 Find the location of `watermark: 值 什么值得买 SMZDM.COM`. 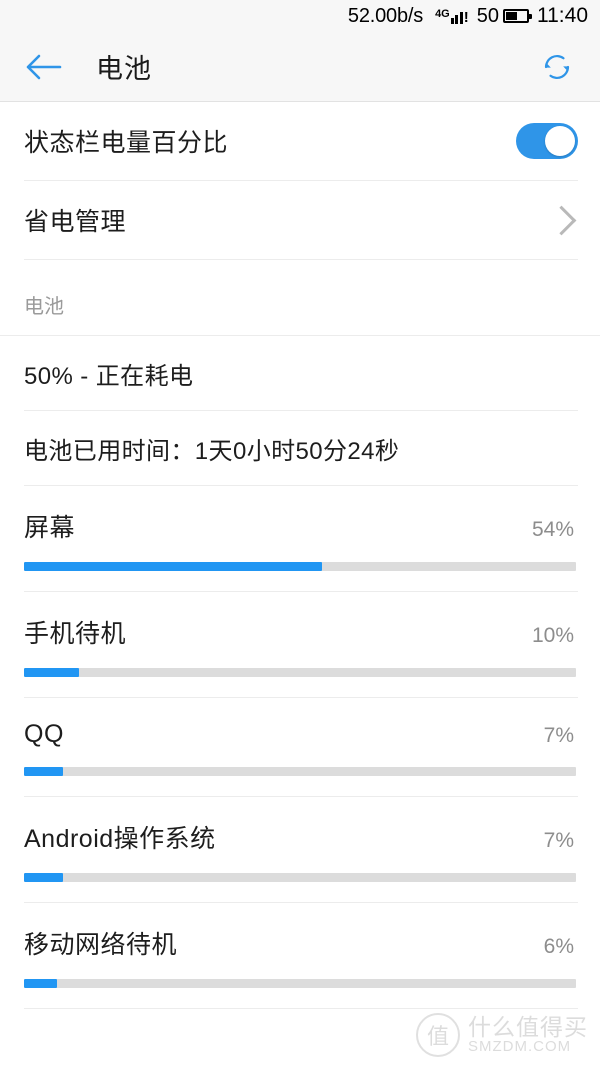

watermark: 值 什么值得买 SMZDM.COM is located at coordinates (502, 1035).